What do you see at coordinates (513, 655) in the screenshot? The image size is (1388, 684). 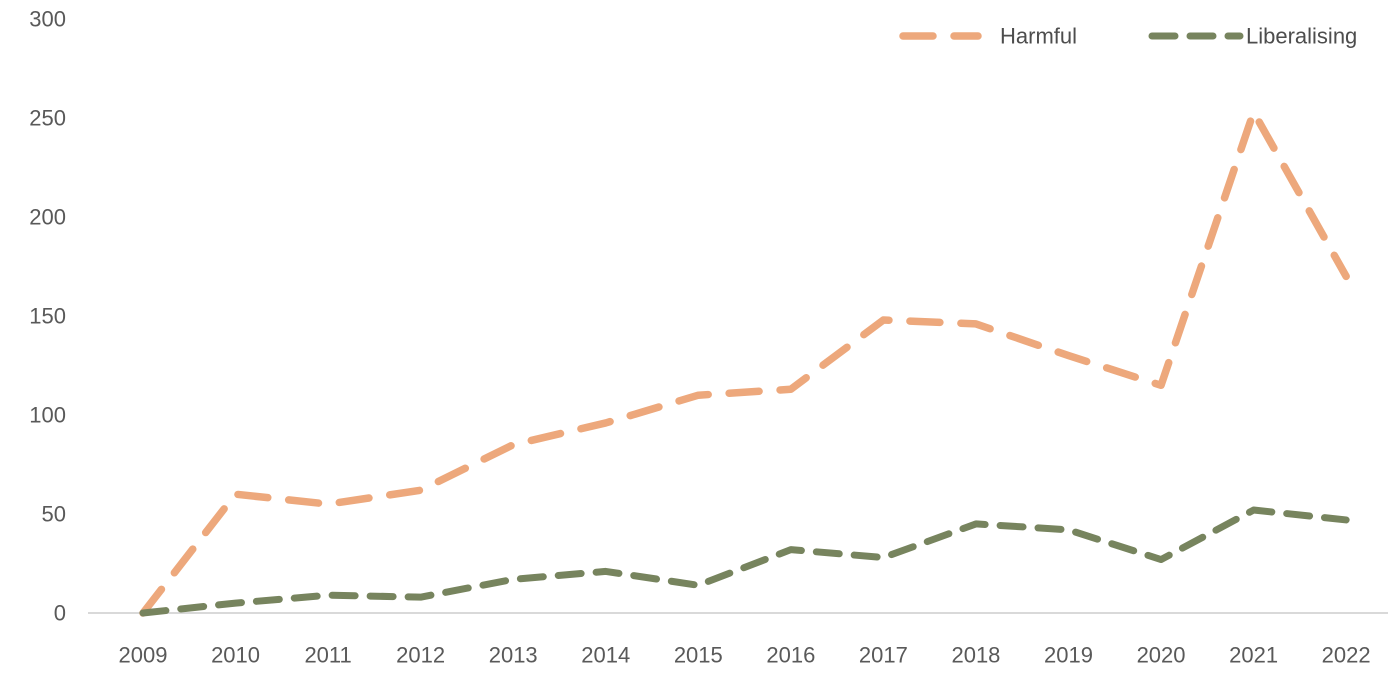 I see `x-axis-tick-label: 2013` at bounding box center [513, 655].